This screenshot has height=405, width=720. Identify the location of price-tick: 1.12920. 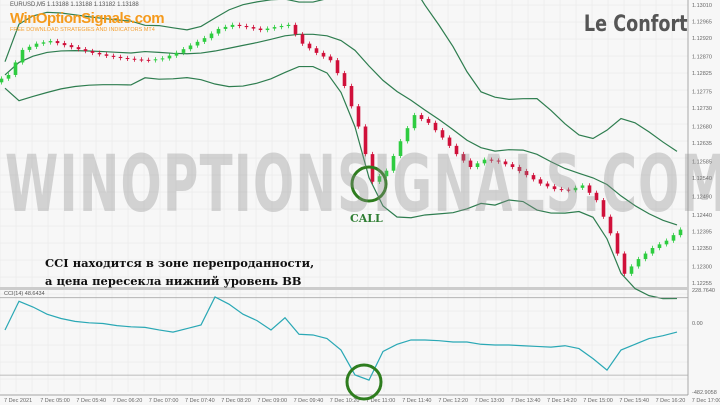
(702, 39).